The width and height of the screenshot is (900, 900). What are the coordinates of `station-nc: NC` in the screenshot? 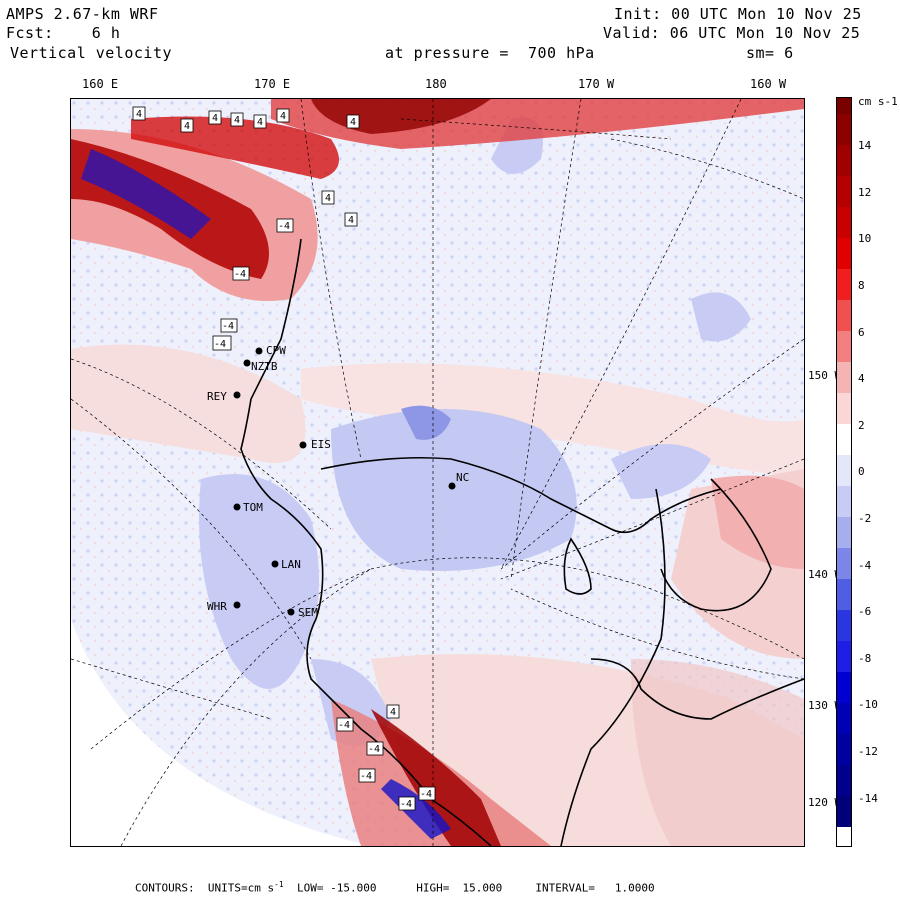 It's located at (459, 480).